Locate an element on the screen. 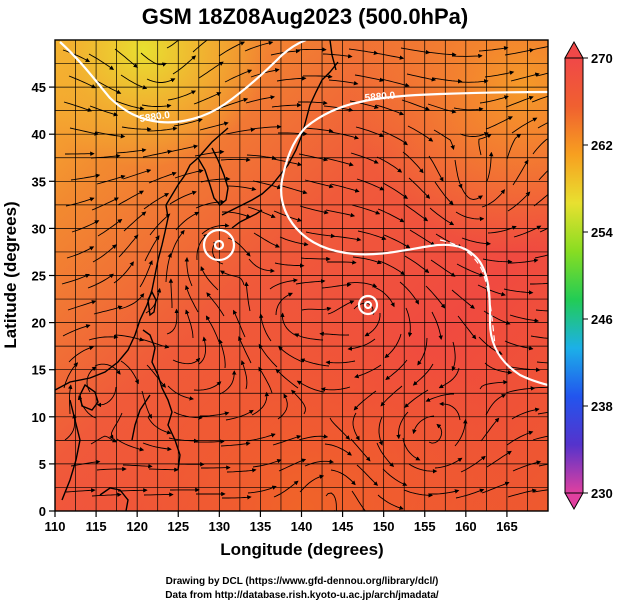  x-tick-label: 135 is located at coordinates (261, 526).